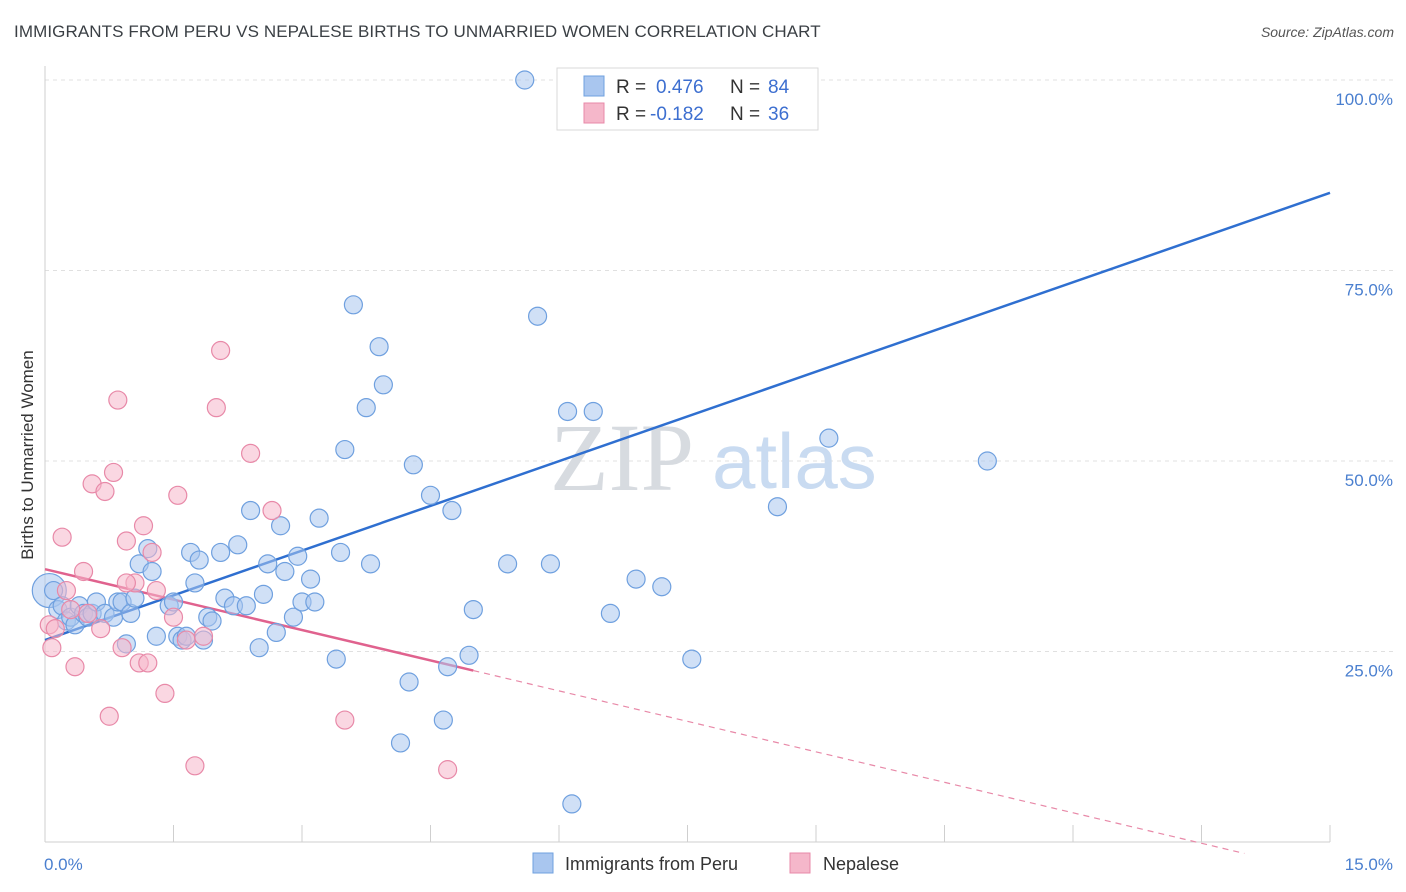  I want to click on legend-swatch-nepalese, so click(594, 113).